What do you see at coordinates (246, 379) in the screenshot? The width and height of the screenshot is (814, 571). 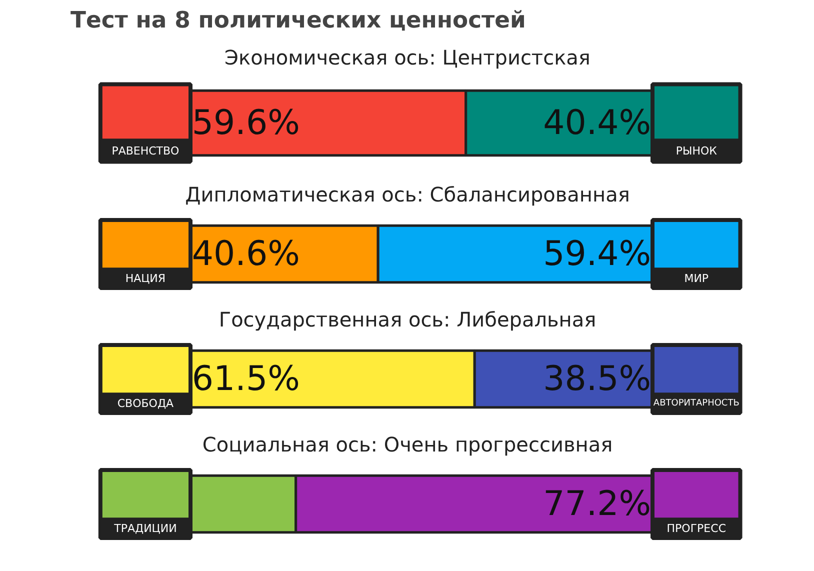 I see `data-label: 61.5%` at bounding box center [246, 379].